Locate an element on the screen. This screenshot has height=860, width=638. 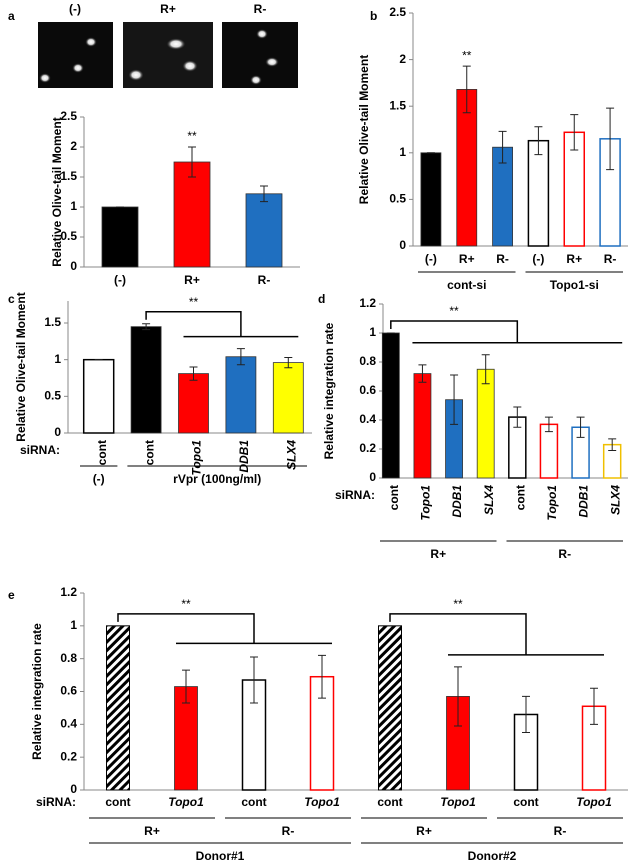
x-tick-label: R+ is located at coordinates (574, 259).